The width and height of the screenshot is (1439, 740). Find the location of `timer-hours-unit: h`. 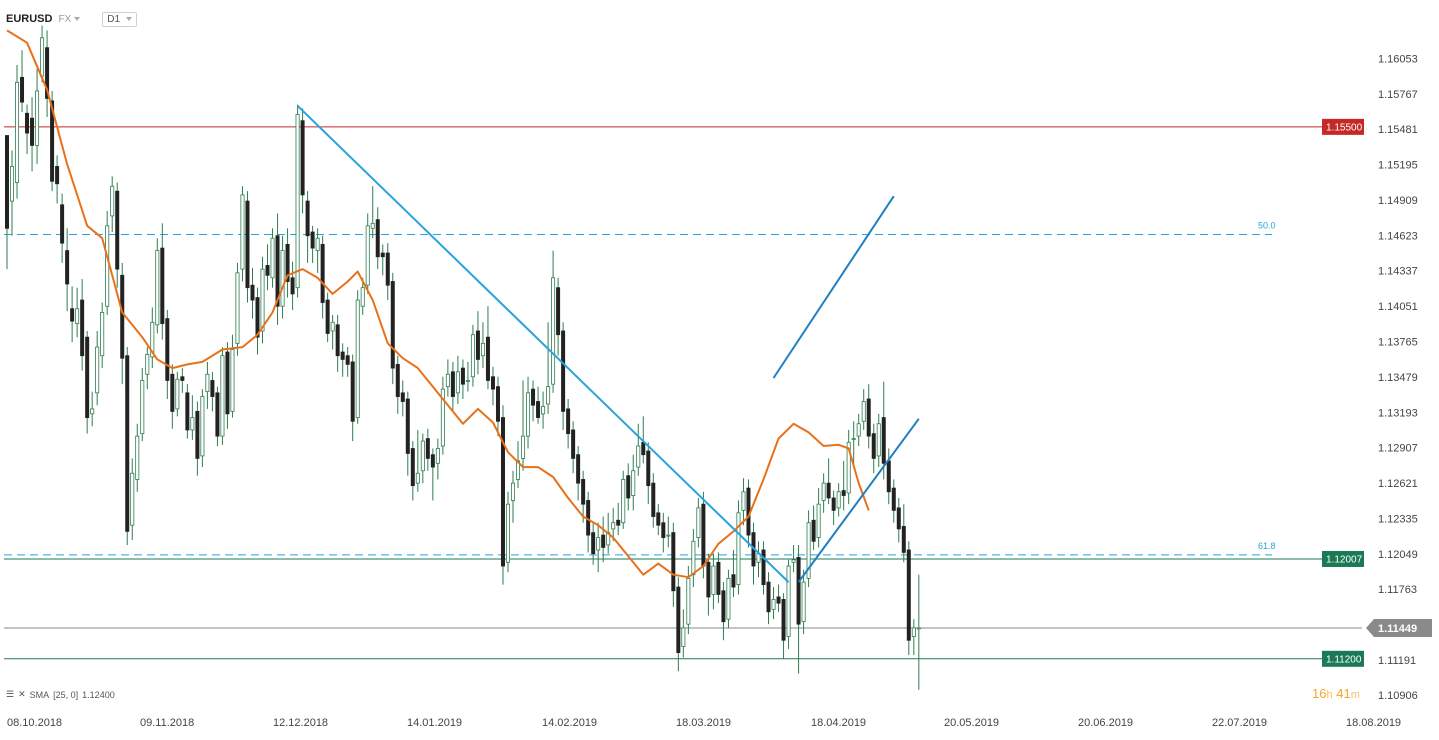

timer-hours-unit: h is located at coordinates (1329, 695).